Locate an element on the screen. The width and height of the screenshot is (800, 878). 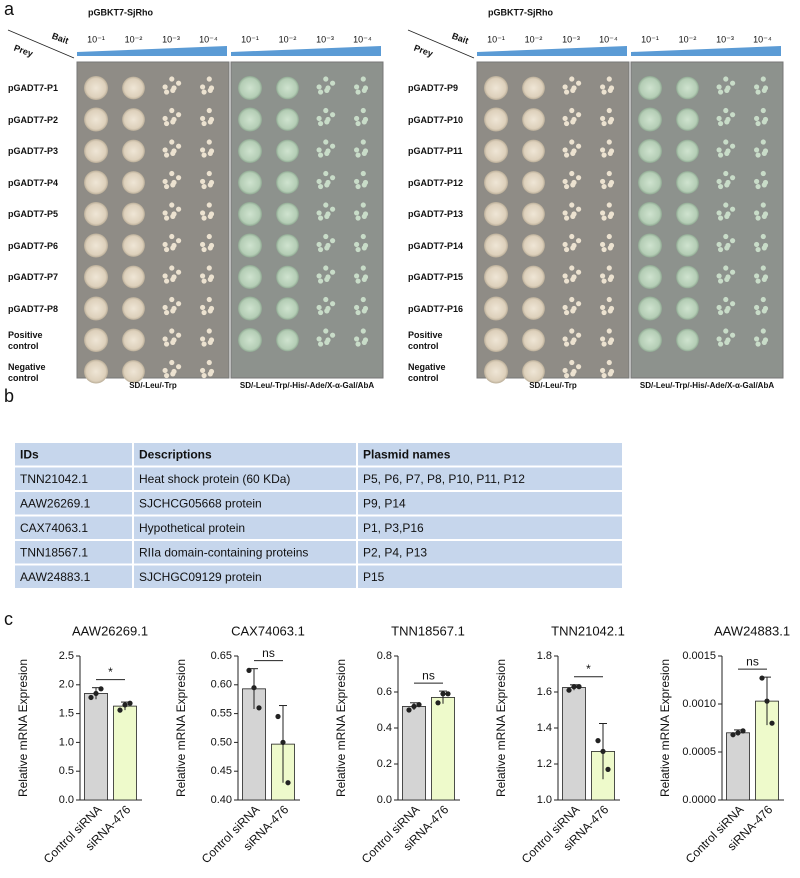
significance-label: ns is located at coordinates (752, 661).